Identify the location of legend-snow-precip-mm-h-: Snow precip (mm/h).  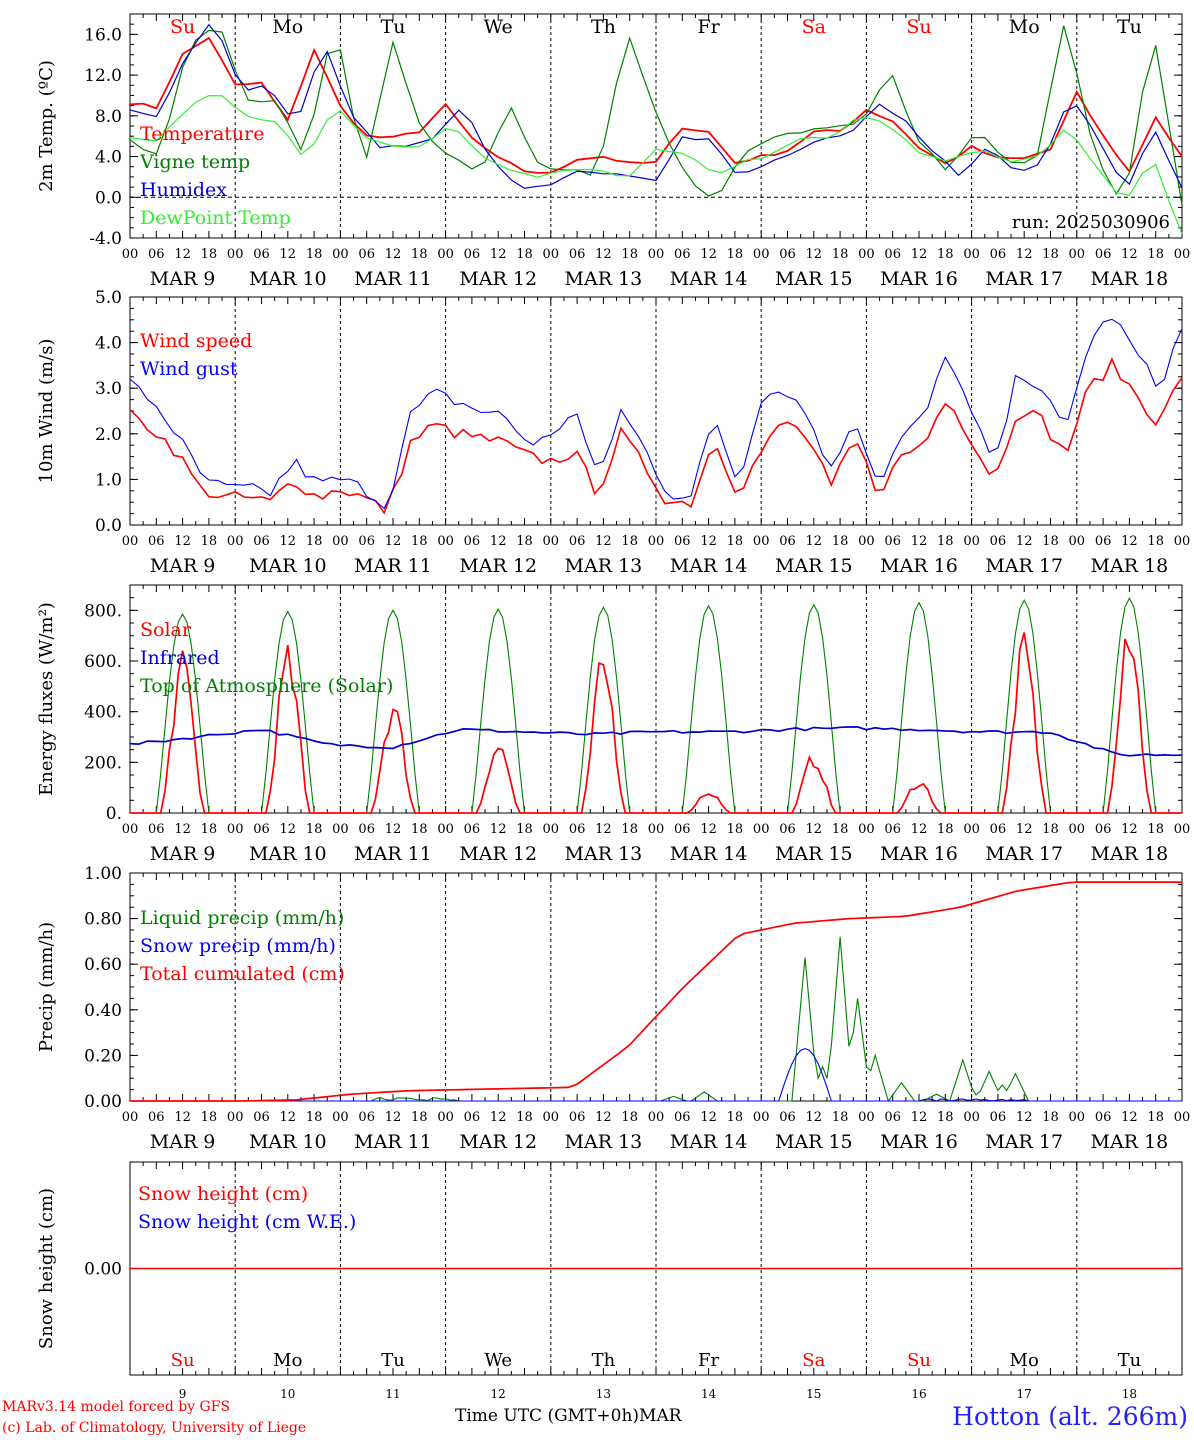
(238, 946).